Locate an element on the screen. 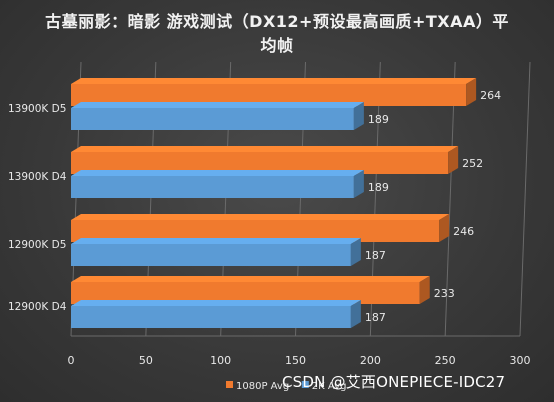  bar: 246 is located at coordinates (272, 228).